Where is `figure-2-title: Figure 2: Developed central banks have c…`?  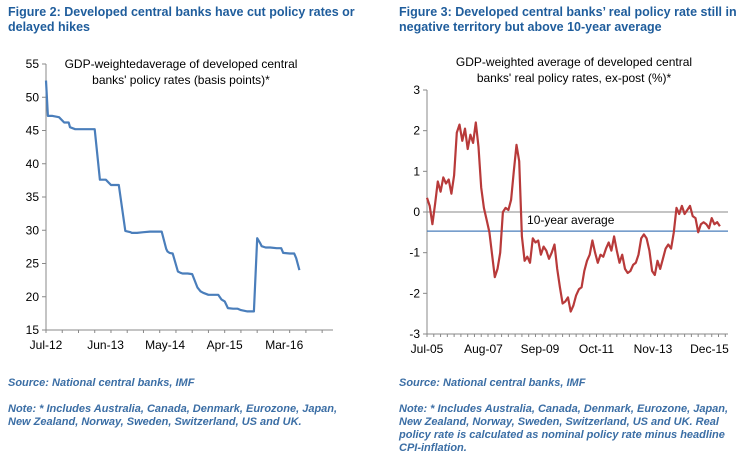 figure-2-title: Figure 2: Developed central banks have c… is located at coordinates (181, 19).